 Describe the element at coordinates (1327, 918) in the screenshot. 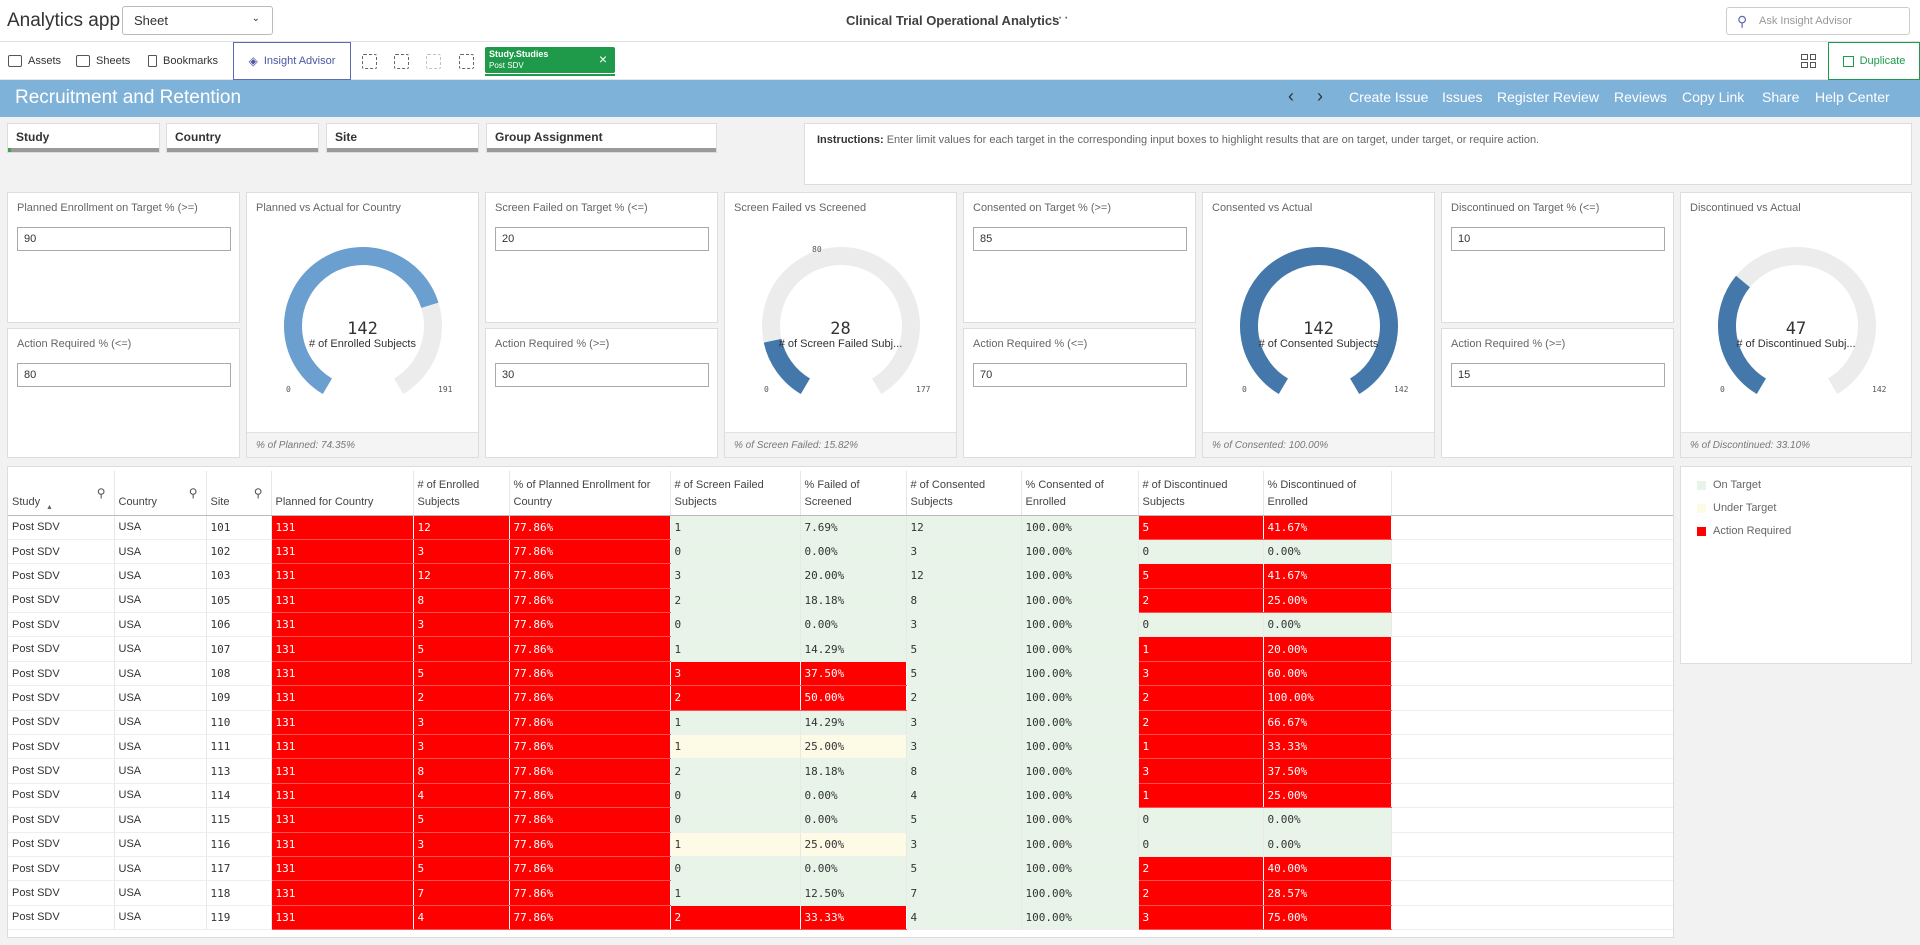

I see `table-cell: 75.00%` at that location.